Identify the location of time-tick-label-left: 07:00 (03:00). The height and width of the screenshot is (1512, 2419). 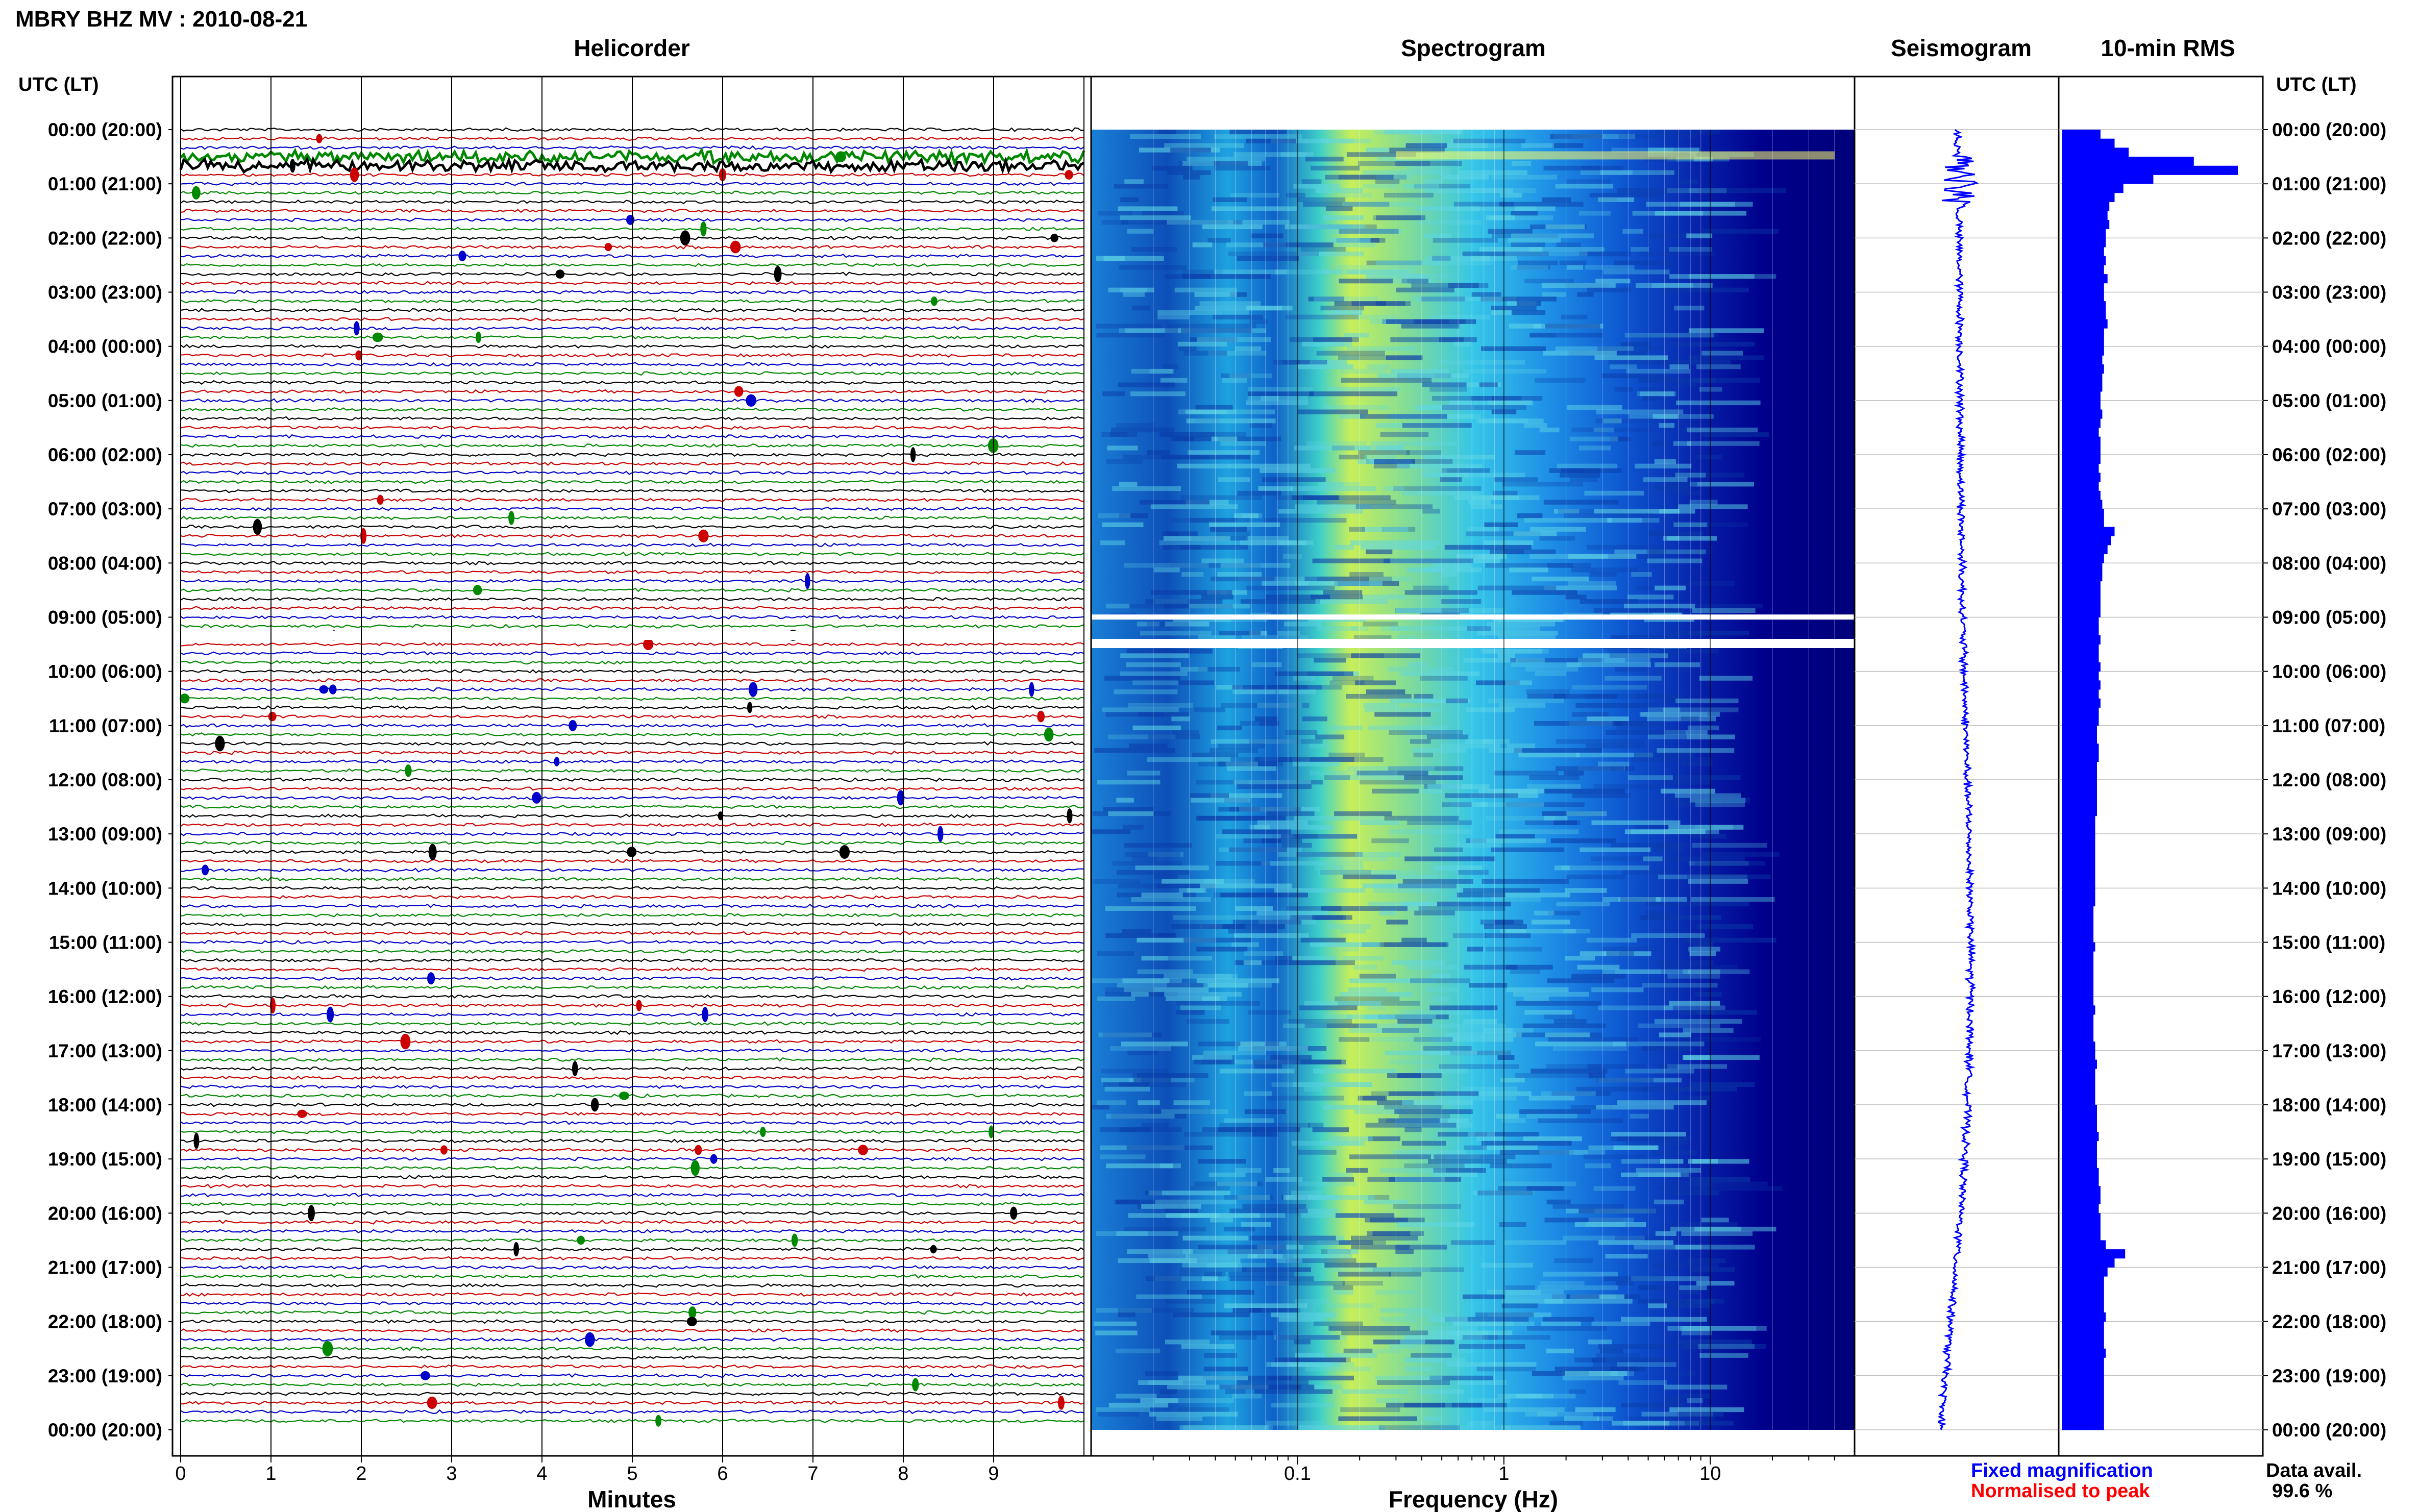
(105, 509).